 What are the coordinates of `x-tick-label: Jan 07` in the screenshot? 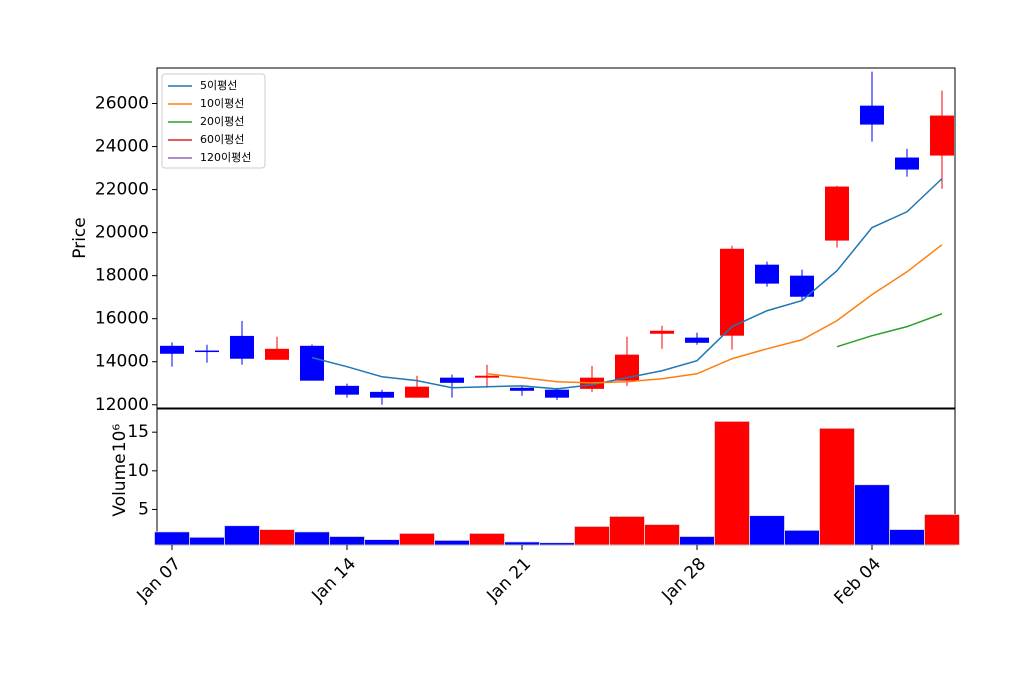 It's located at (159, 580).